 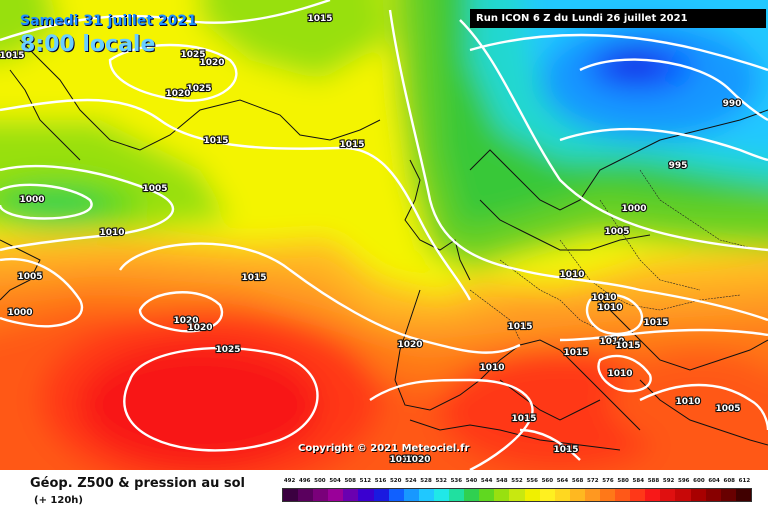 What do you see at coordinates (729, 481) in the screenshot?
I see `scale-label: 608` at bounding box center [729, 481].